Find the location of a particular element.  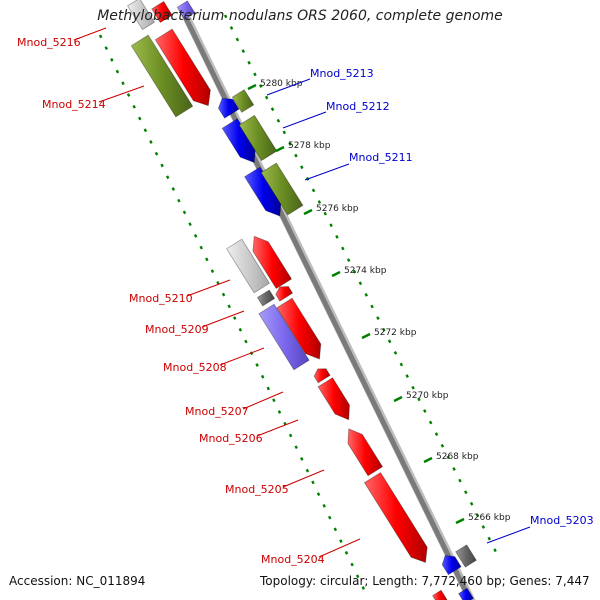

gene-label: Mnod_5205 is located at coordinates (257, 489).